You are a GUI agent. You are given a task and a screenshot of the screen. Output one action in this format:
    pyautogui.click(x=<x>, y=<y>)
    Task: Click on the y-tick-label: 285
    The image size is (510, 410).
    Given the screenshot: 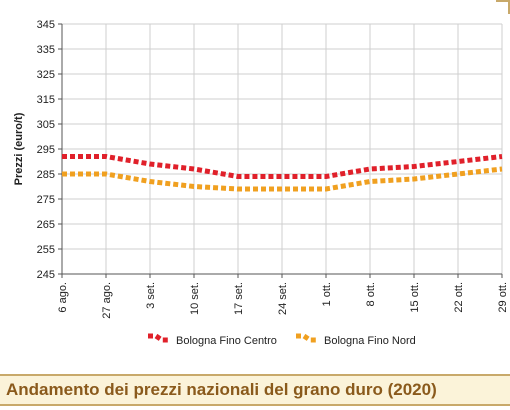 What is the action you would take?
    pyautogui.click(x=46, y=175)
    